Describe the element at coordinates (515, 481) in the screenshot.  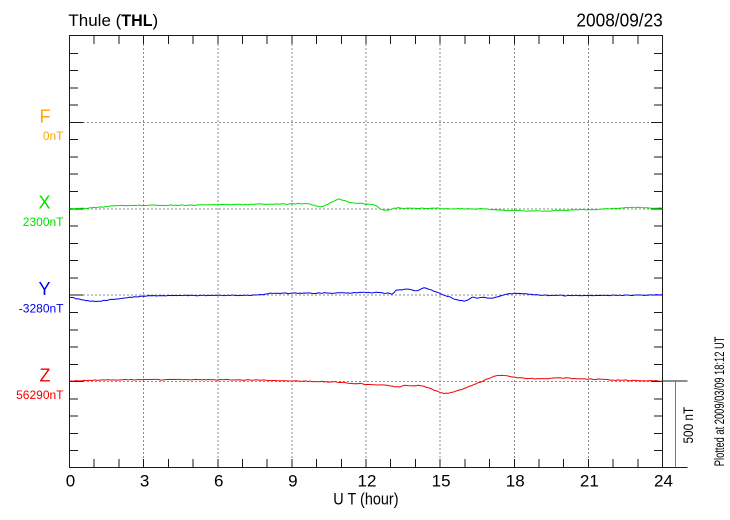
I see `svg-text: 18` at that location.